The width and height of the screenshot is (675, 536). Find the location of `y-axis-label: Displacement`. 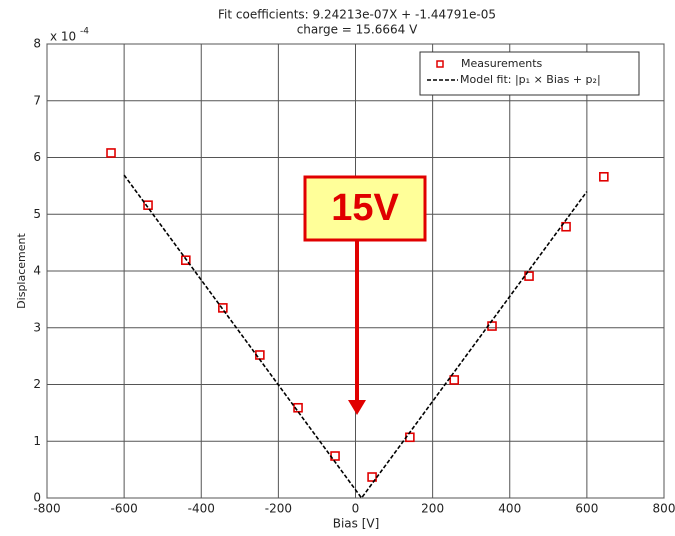

y-axis-label: Displacement is located at coordinates (21, 271).